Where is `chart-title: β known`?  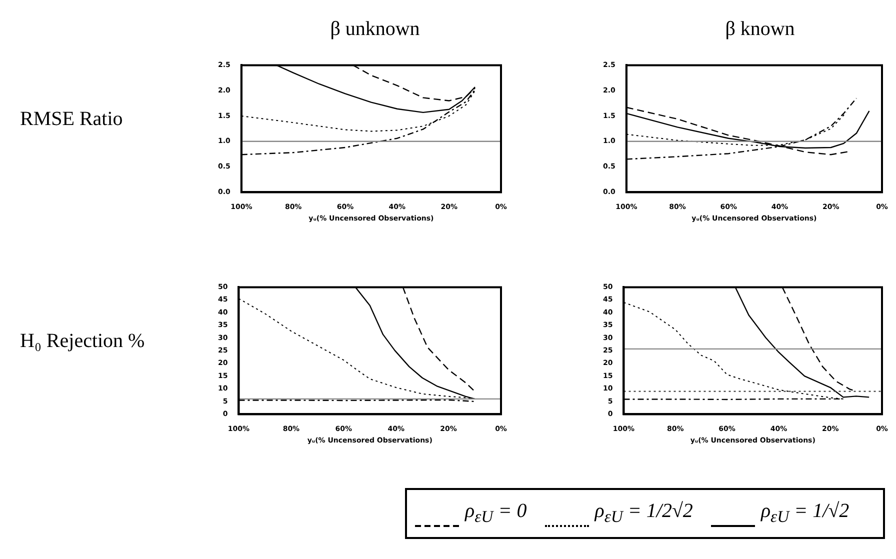 chart-title: β known is located at coordinates (760, 29).